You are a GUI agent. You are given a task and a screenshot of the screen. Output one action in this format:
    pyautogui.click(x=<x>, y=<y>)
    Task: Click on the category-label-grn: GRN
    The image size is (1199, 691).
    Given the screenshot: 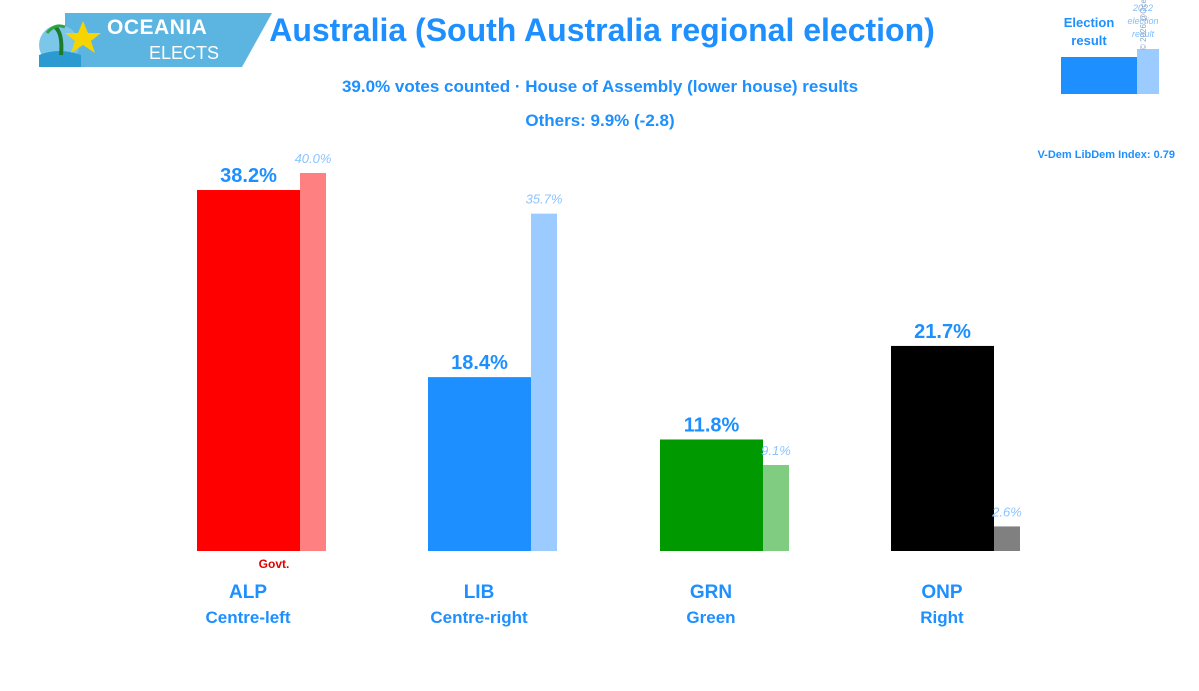 What is the action you would take?
    pyautogui.click(x=711, y=592)
    